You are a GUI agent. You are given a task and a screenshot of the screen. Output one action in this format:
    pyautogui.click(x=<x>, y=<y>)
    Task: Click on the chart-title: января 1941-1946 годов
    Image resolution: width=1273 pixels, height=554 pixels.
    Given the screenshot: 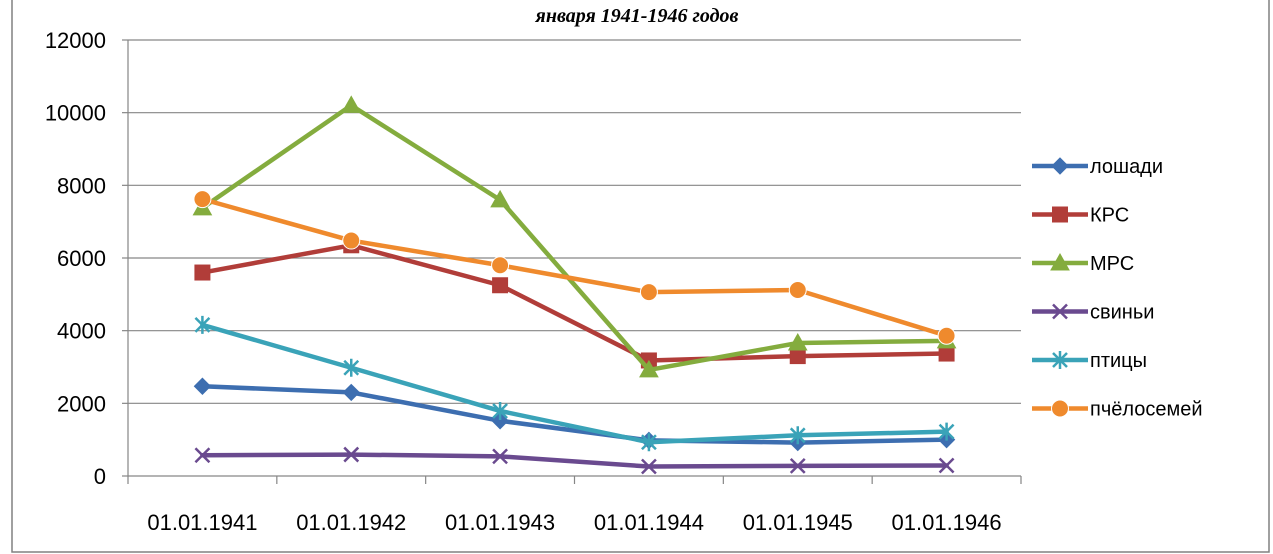 What is the action you would take?
    pyautogui.click(x=637, y=16)
    